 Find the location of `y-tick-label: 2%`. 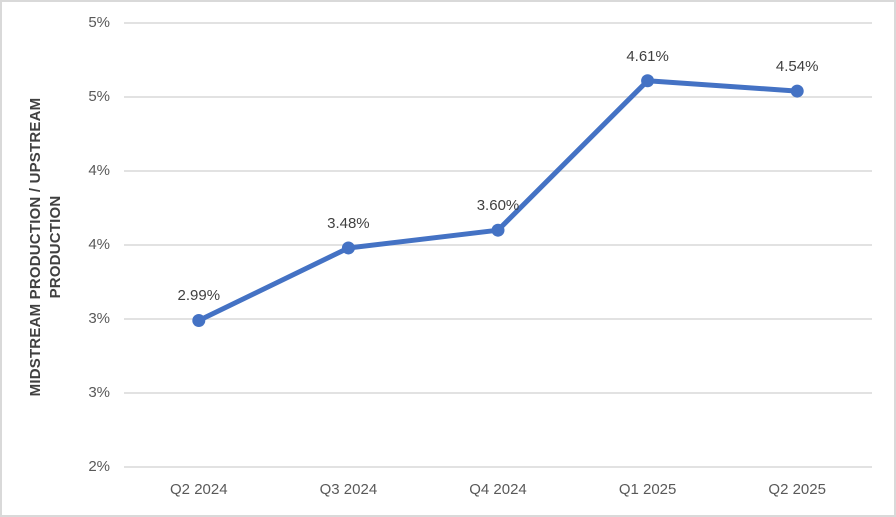

y-tick-label: 2% is located at coordinates (99, 466).